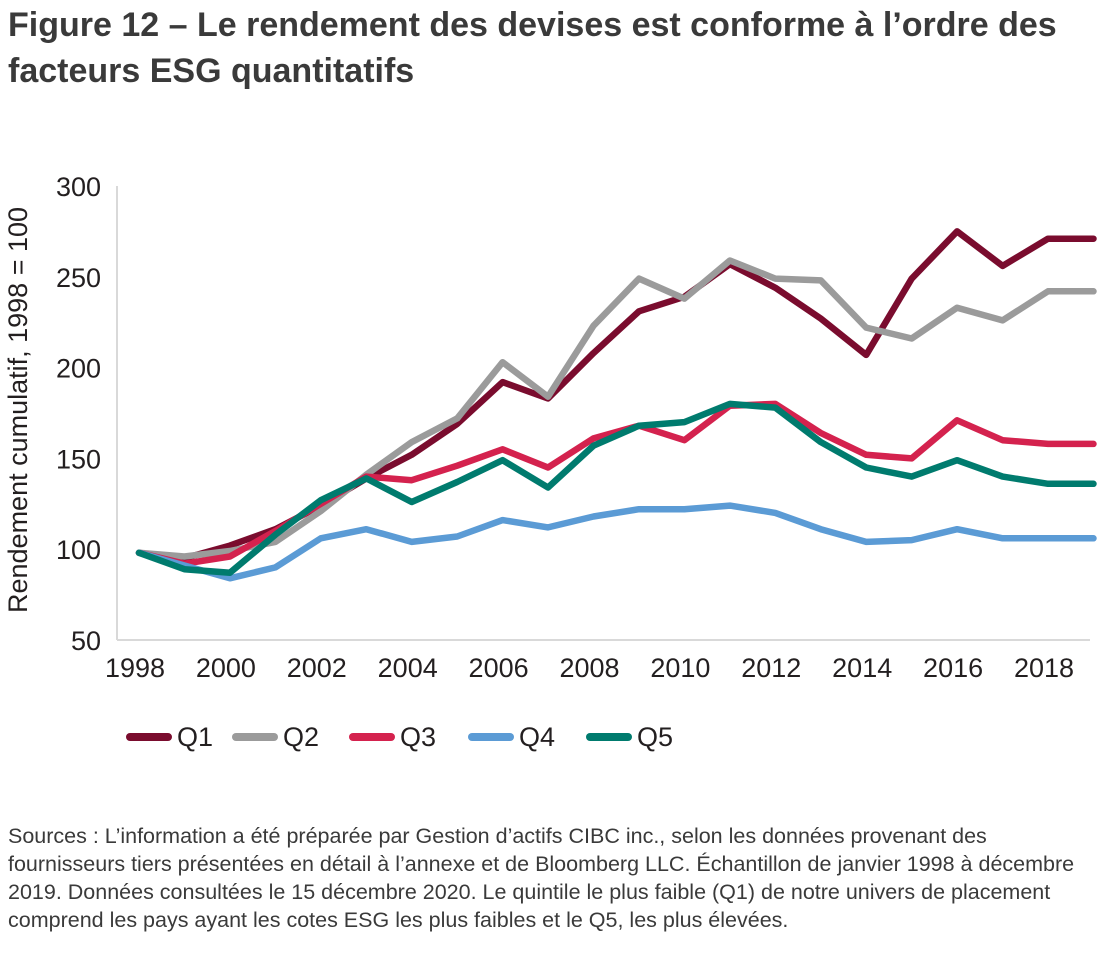 The height and width of the screenshot is (957, 1118). Describe the element at coordinates (953, 668) in the screenshot. I see `x-tick-label: 2016` at that location.